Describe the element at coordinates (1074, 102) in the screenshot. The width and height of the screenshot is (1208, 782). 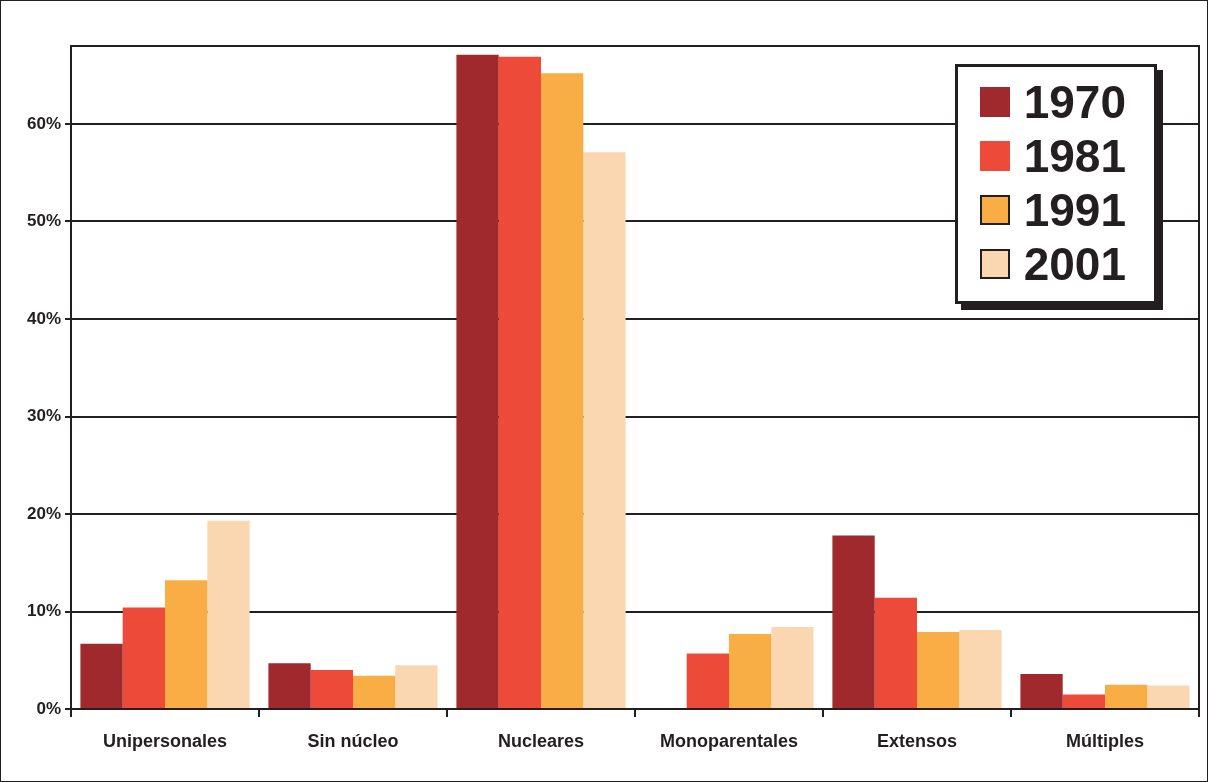
I see `legend-label: 1970` at that location.